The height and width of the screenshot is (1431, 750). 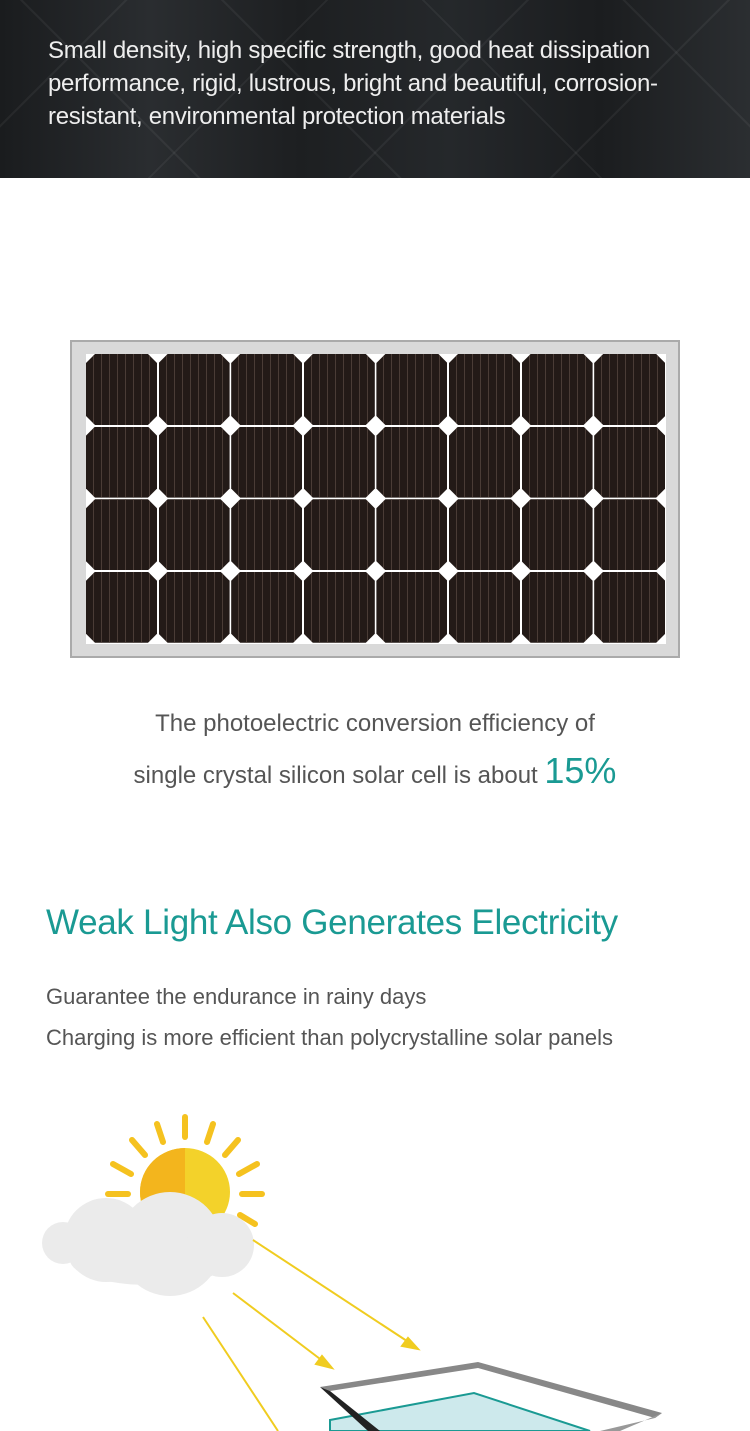 What do you see at coordinates (311, 1335) in the screenshot?
I see `light-rays` at bounding box center [311, 1335].